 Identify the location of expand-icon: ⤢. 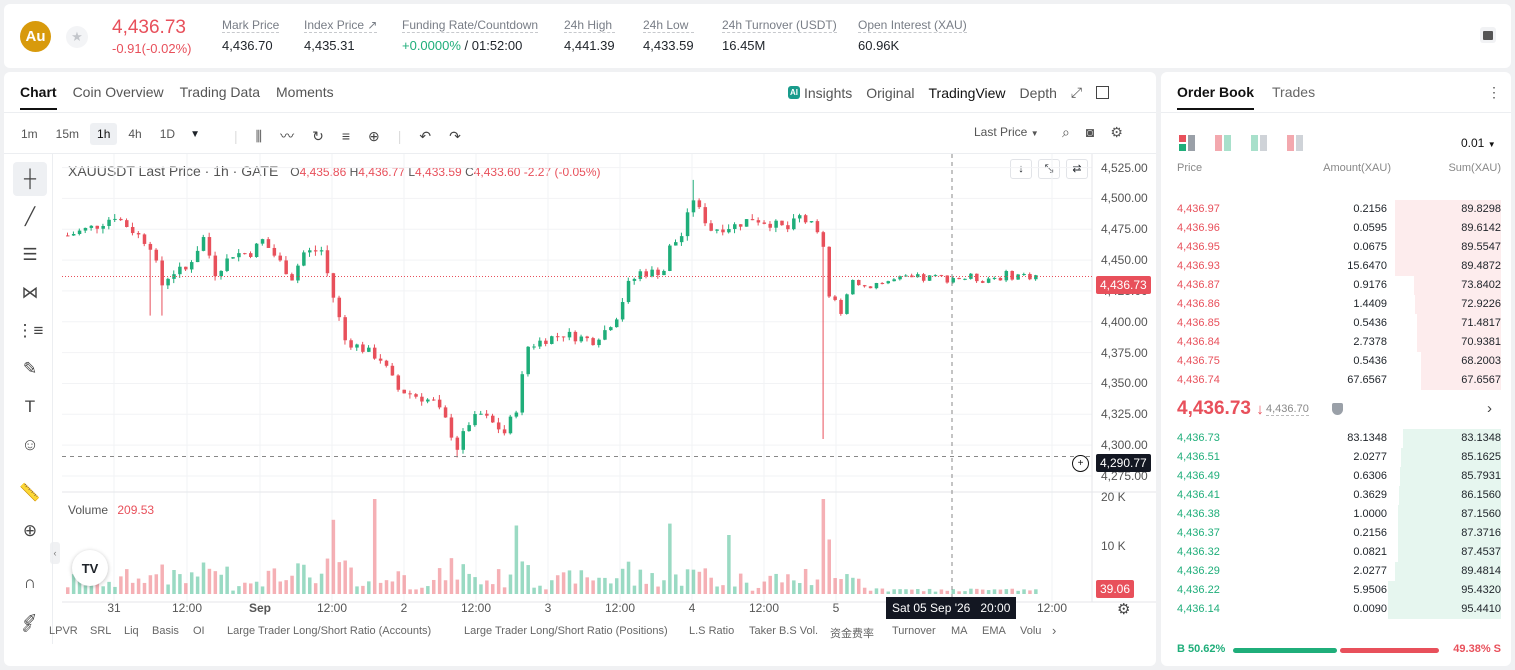
(1076, 92).